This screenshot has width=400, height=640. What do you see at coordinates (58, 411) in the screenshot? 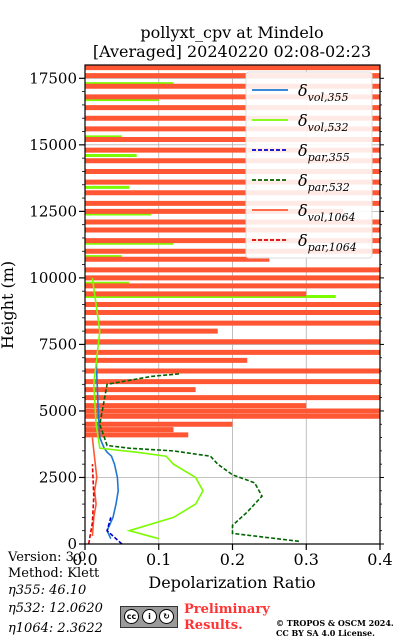
I see `y-tick-label: 5000` at bounding box center [58, 411].